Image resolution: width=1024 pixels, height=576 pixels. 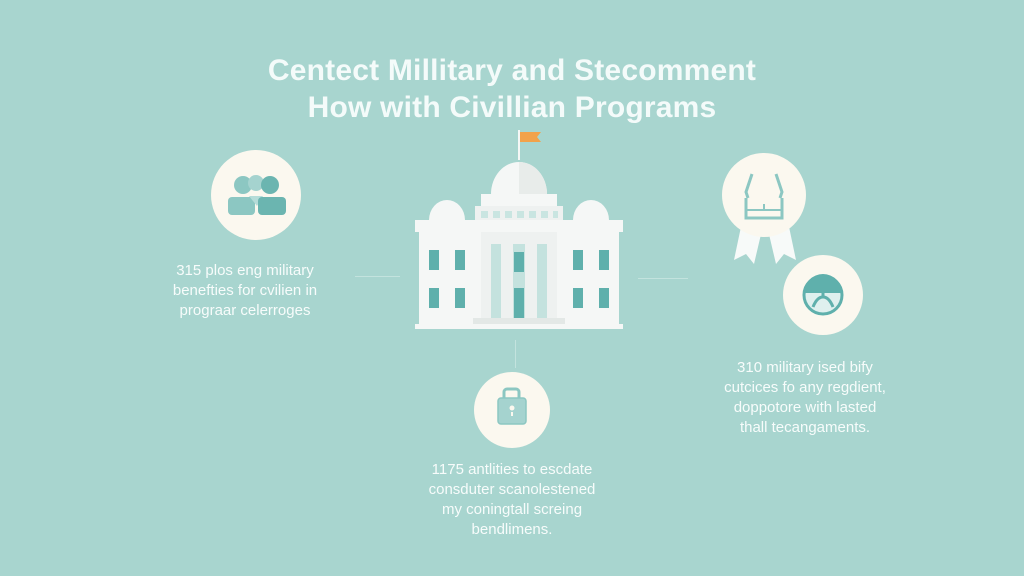 I want to click on people-group-icon, so click(x=257, y=195).